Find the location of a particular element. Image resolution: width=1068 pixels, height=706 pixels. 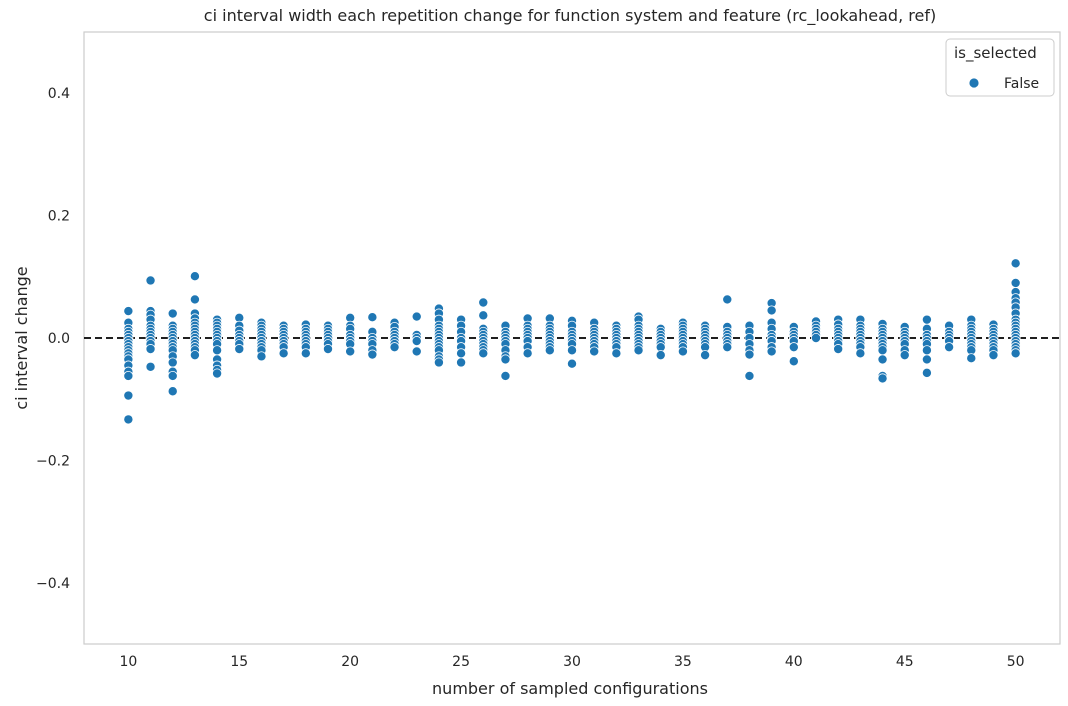

legend: is_selected False is located at coordinates (1000, 67).